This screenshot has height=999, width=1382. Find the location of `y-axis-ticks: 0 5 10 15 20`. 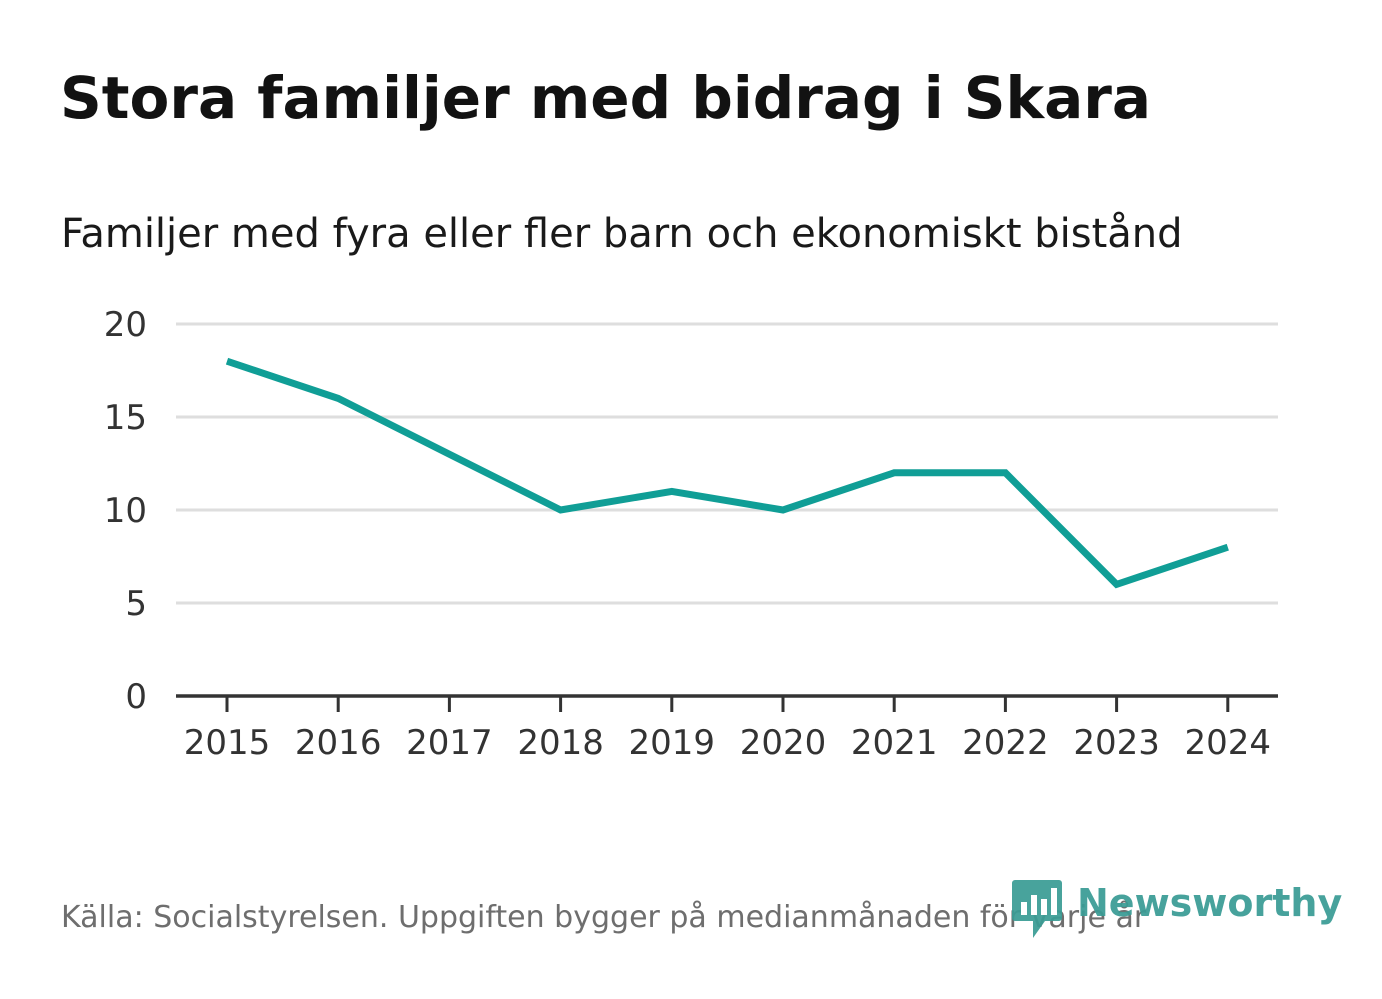

y-axis-ticks: 0 5 10 15 20 is located at coordinates (125, 511).